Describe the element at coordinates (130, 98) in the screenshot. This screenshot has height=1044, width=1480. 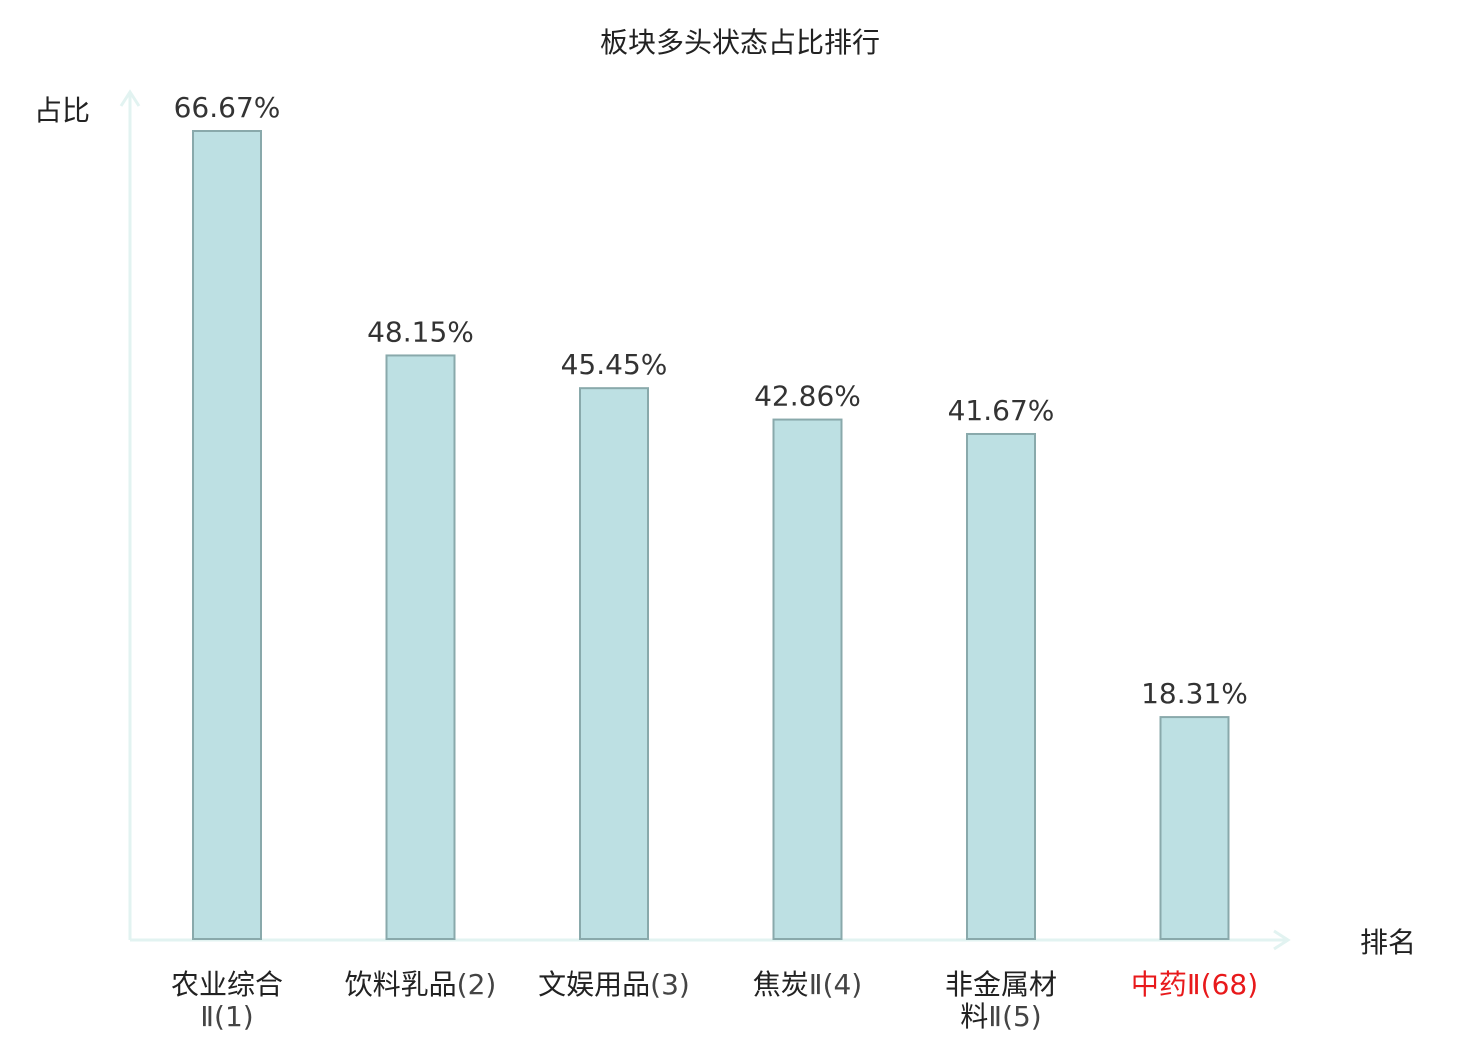
I see `y-axis-arrow` at that location.